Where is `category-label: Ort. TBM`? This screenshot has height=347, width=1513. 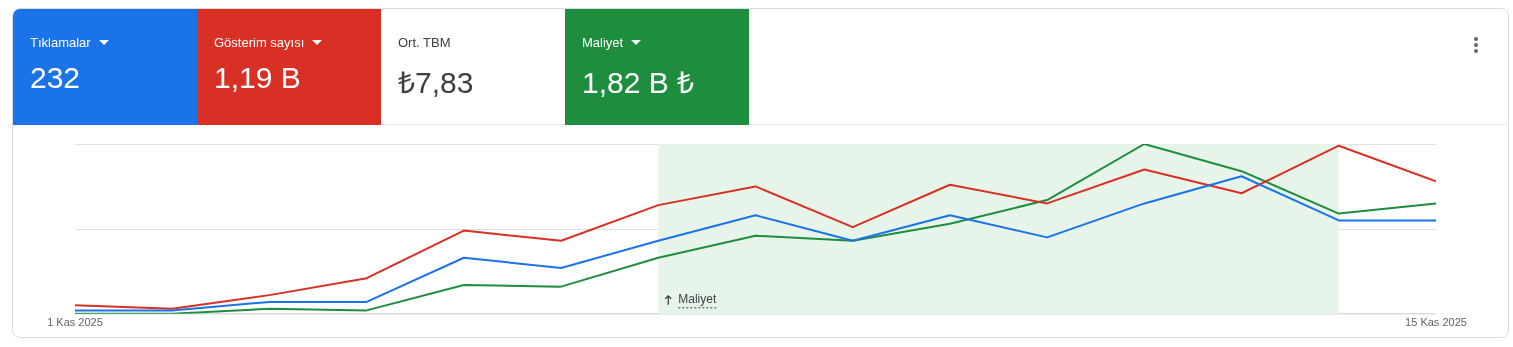 category-label: Ort. TBM is located at coordinates (424, 42).